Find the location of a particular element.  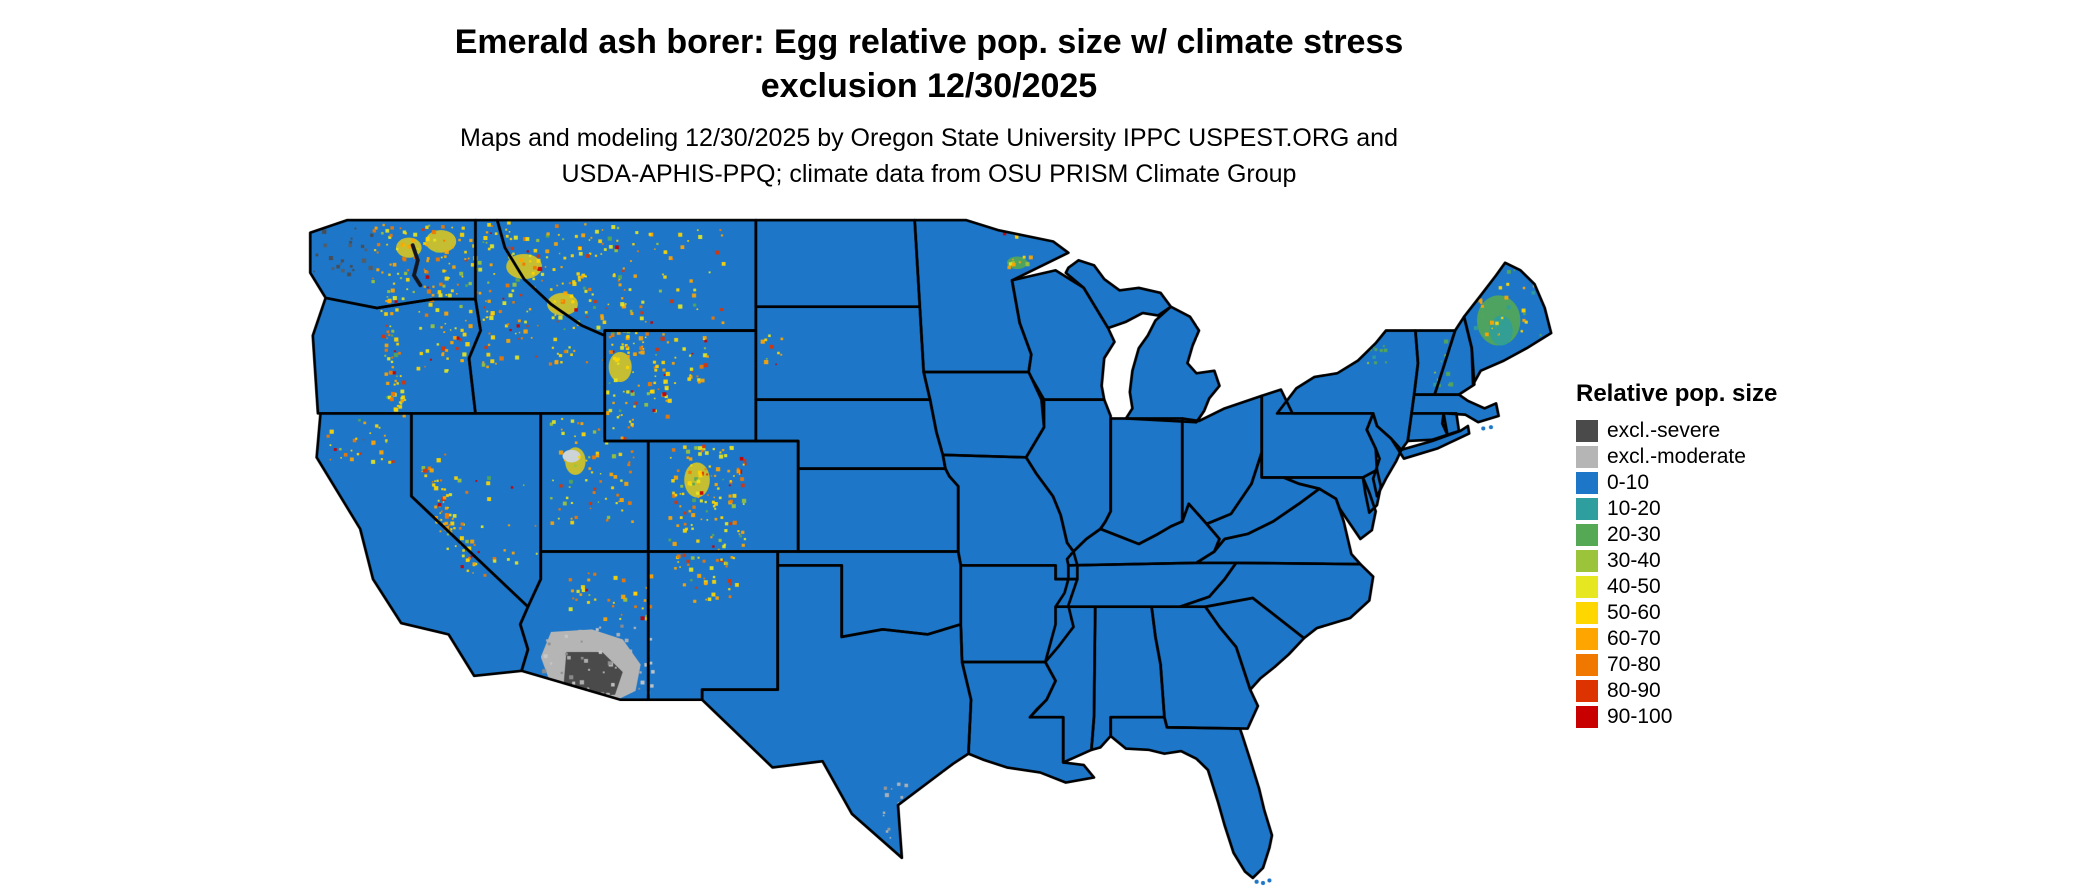

state-shape-nh is located at coordinates (1454, 355).